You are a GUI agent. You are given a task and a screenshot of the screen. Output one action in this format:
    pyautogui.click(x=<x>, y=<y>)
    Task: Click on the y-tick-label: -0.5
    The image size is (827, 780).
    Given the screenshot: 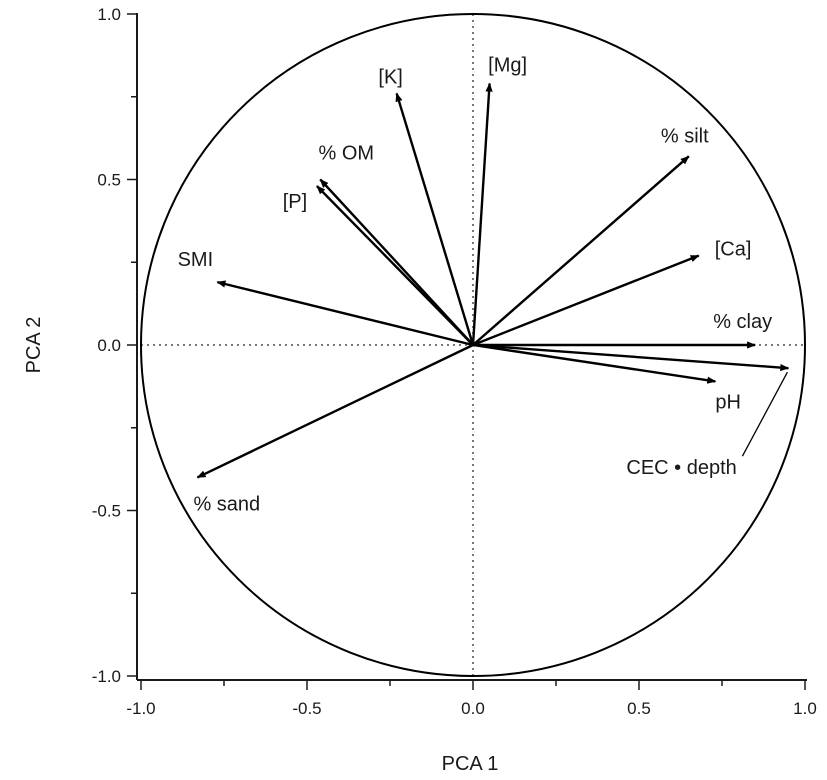 What is the action you would take?
    pyautogui.click(x=106, y=511)
    